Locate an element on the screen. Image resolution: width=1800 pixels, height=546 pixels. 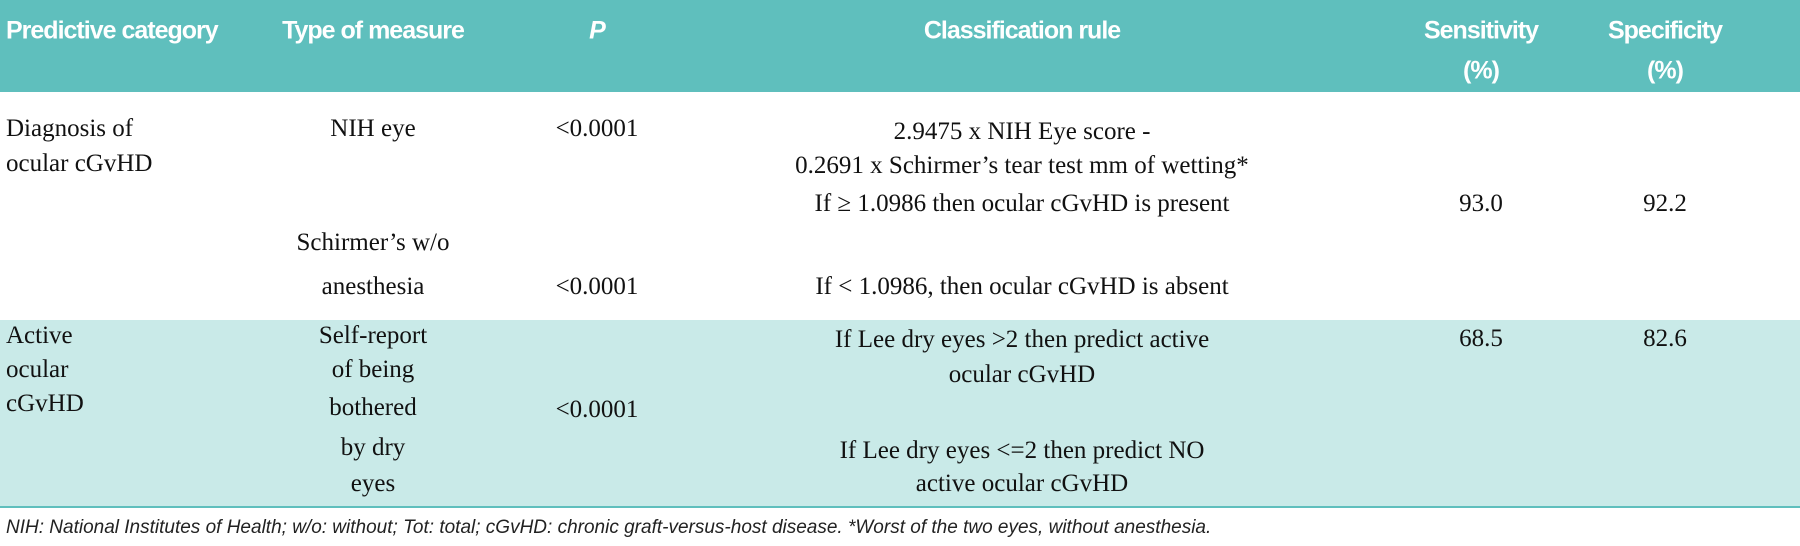
header-cell: Specificity is located at coordinates (1665, 30).